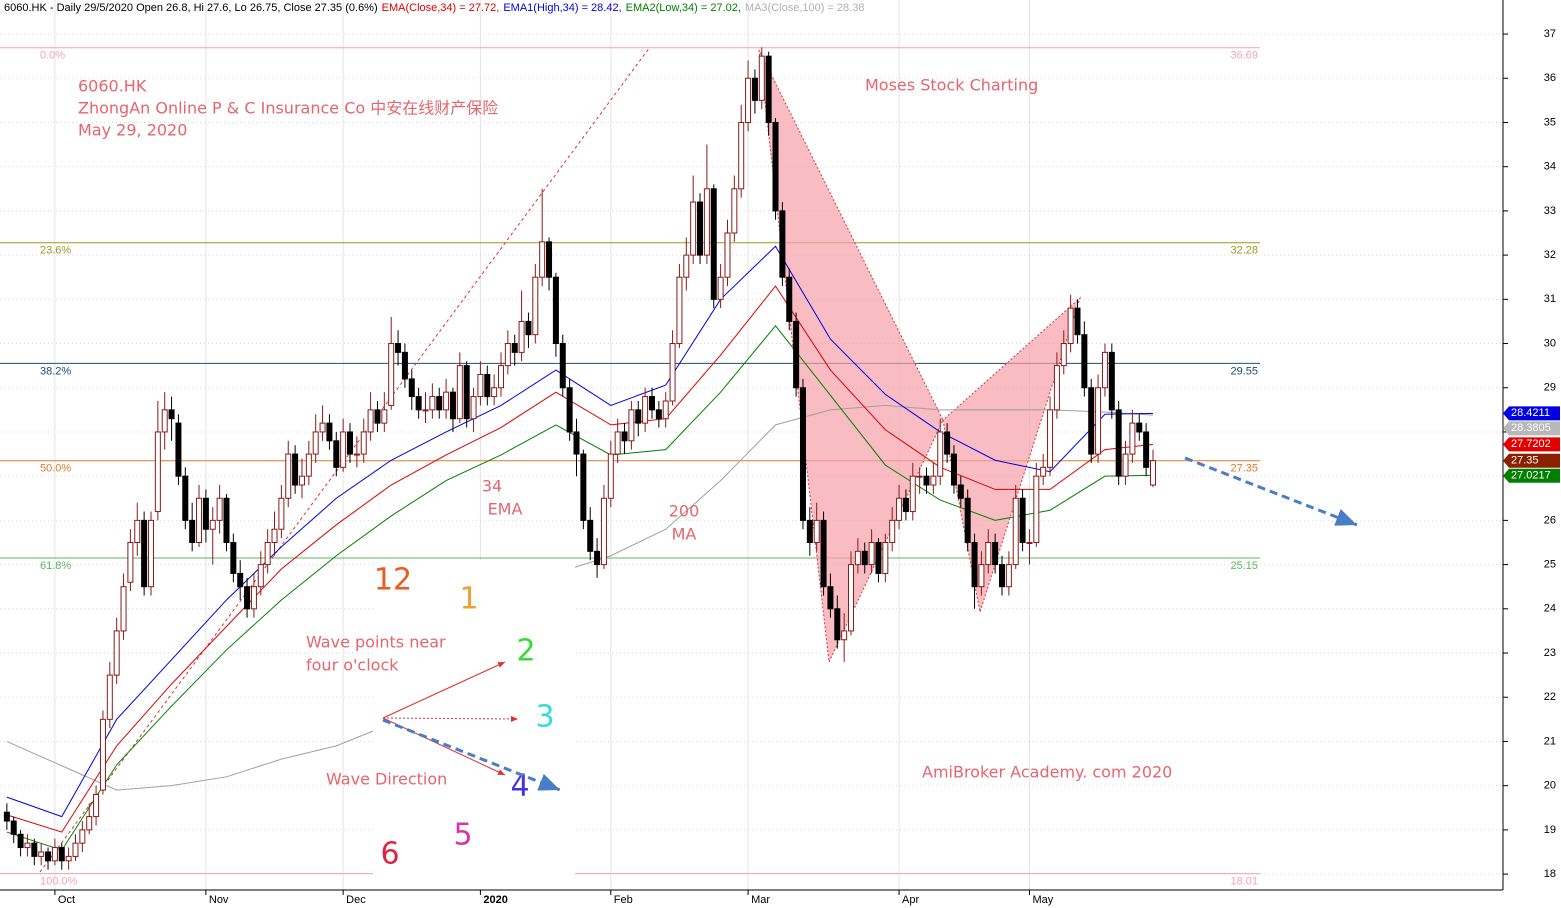  What do you see at coordinates (1550, 299) in the screenshot?
I see `y-tick-label: 31` at bounding box center [1550, 299].